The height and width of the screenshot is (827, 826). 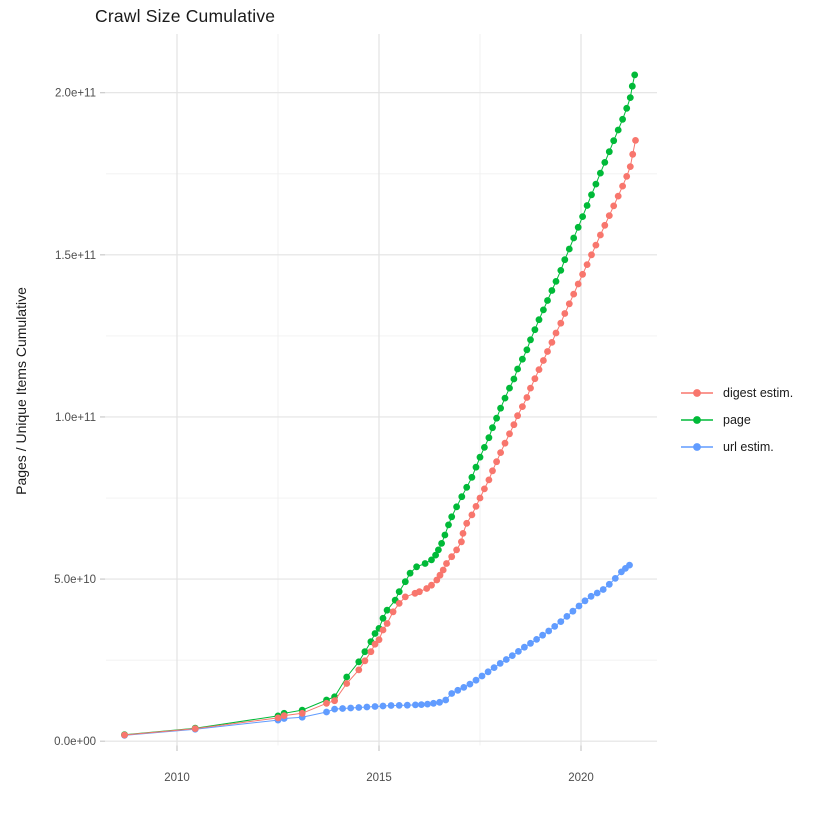 I want to click on svg-text: 2015, so click(x=379, y=778).